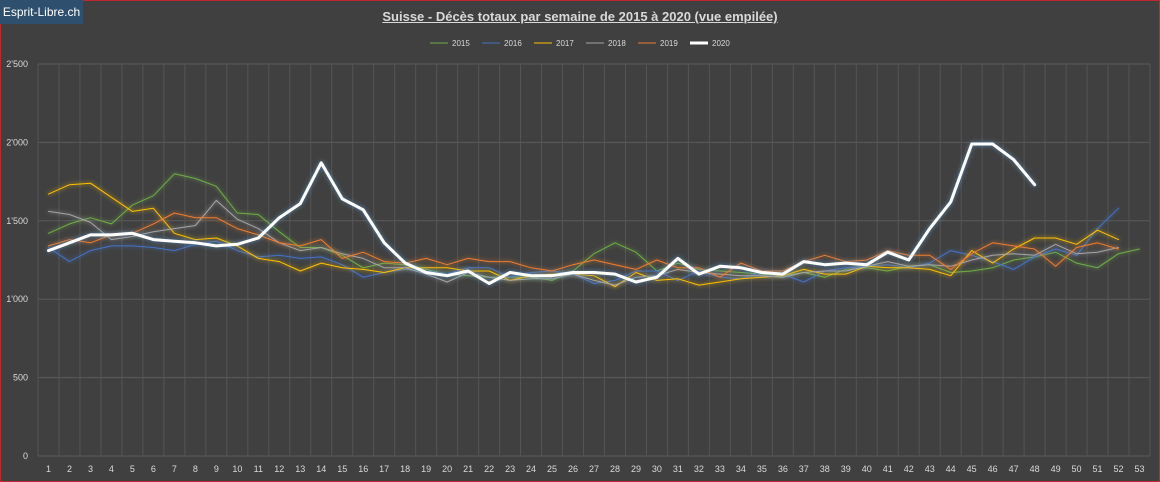 This screenshot has width=1160, height=482. I want to click on x-tick-label: 6, so click(153, 469).